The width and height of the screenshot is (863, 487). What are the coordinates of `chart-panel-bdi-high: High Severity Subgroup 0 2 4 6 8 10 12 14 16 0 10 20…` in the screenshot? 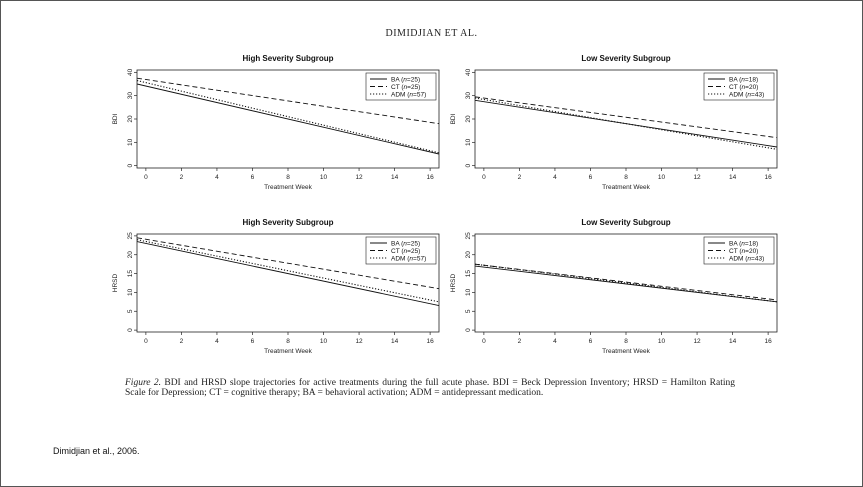 It's located at (279, 122).